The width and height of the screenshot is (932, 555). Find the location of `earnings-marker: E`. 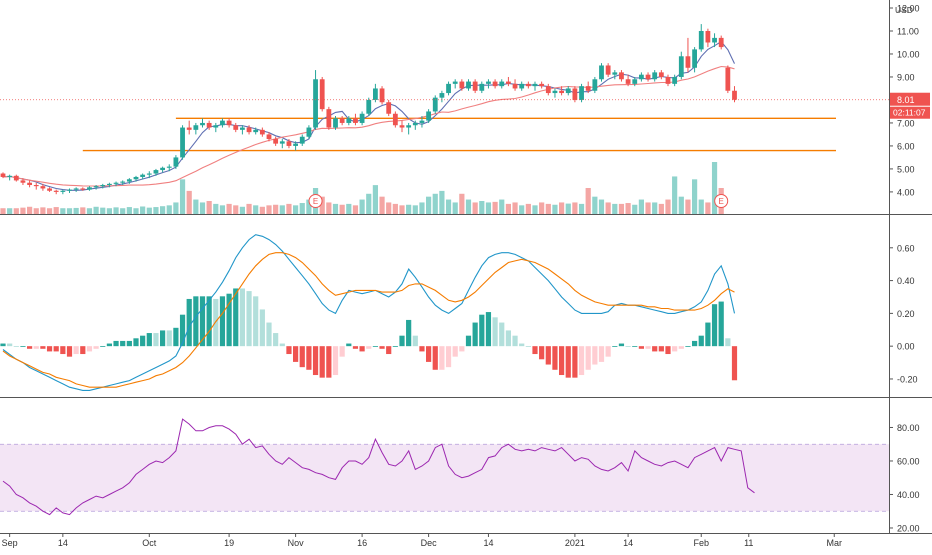

earnings-marker: E is located at coordinates (315, 201).